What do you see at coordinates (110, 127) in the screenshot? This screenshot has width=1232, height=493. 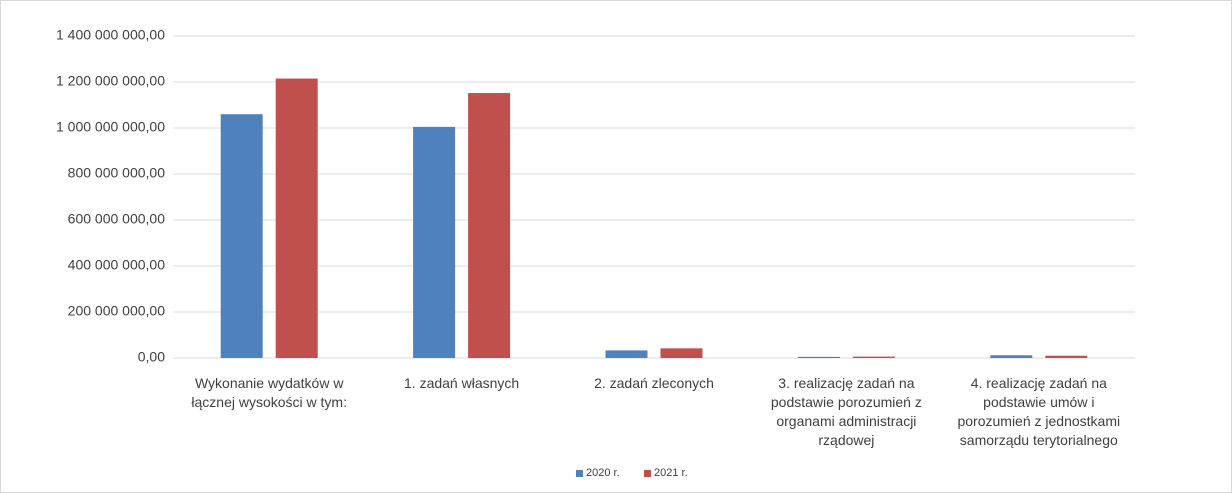 I see `y-tick-label: 1 000 000 000,00` at bounding box center [110, 127].